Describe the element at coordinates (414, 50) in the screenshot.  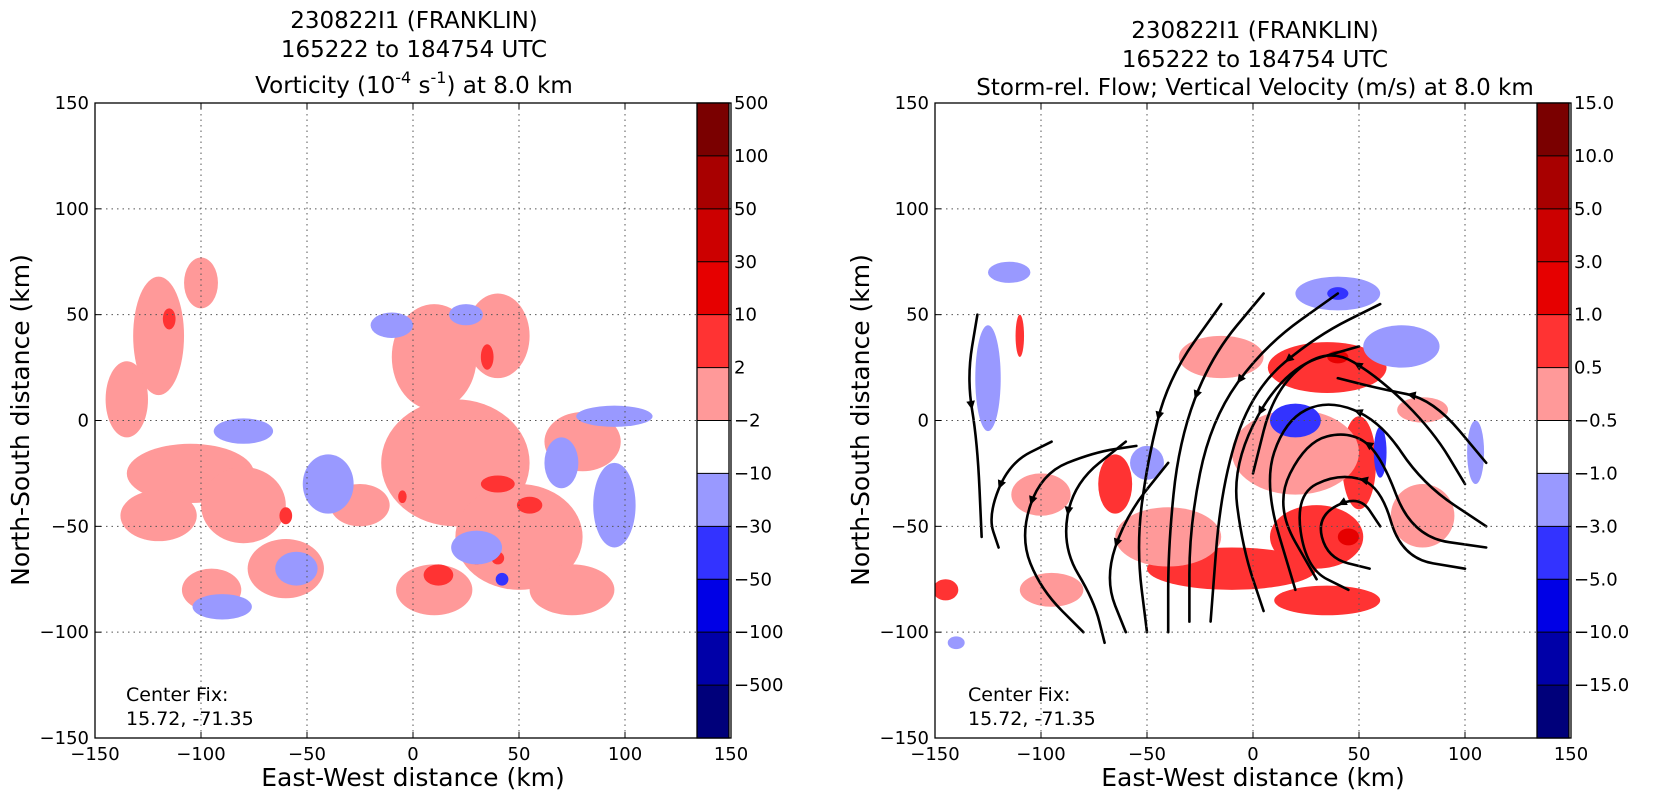
I see `left-title-line2: 165222 to 184754 UTC` at that location.